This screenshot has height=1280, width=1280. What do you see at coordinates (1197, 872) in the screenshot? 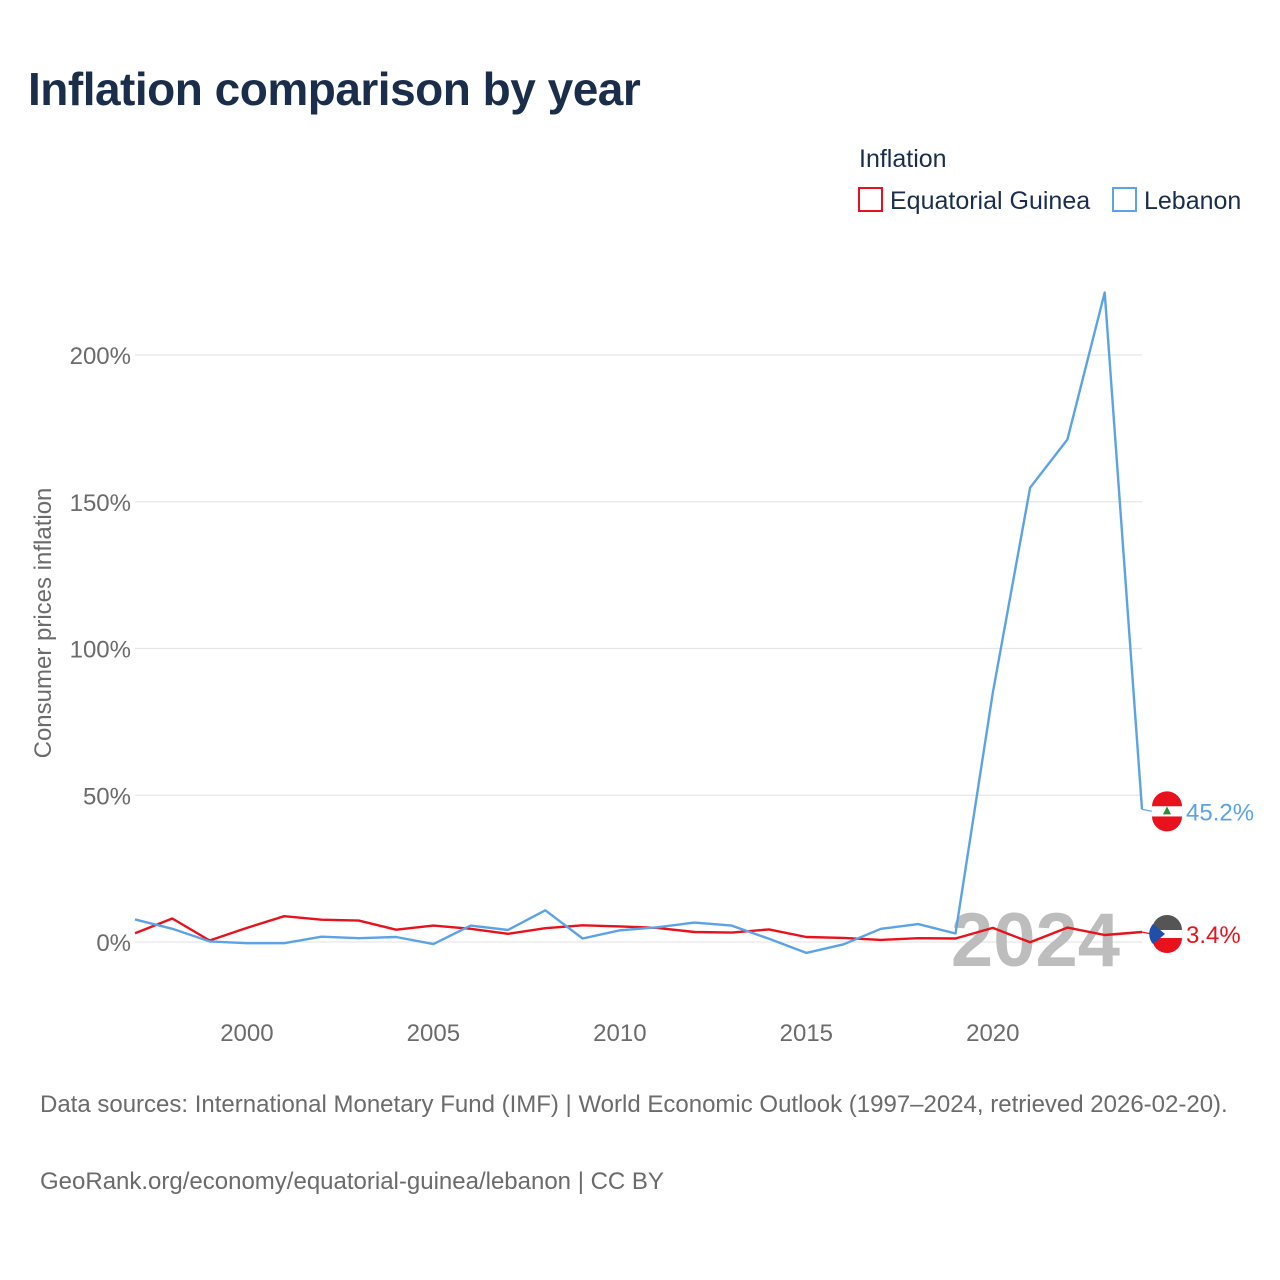
I see `series-end-markers: 45.2% 3.4%` at bounding box center [1197, 872].